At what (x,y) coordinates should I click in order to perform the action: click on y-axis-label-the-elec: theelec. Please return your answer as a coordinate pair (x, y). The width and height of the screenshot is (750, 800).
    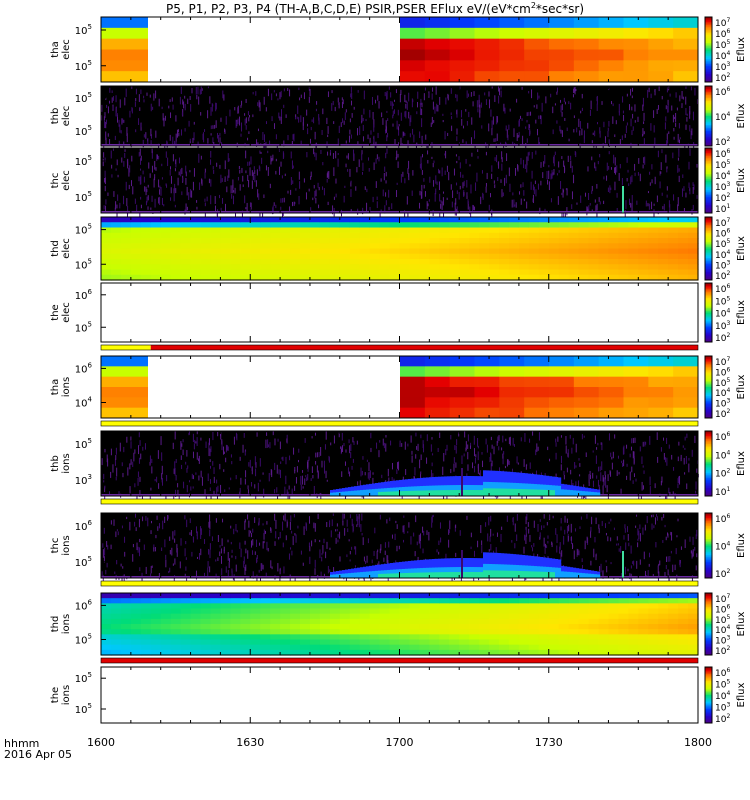
    Looking at the image, I should click on (61, 312).